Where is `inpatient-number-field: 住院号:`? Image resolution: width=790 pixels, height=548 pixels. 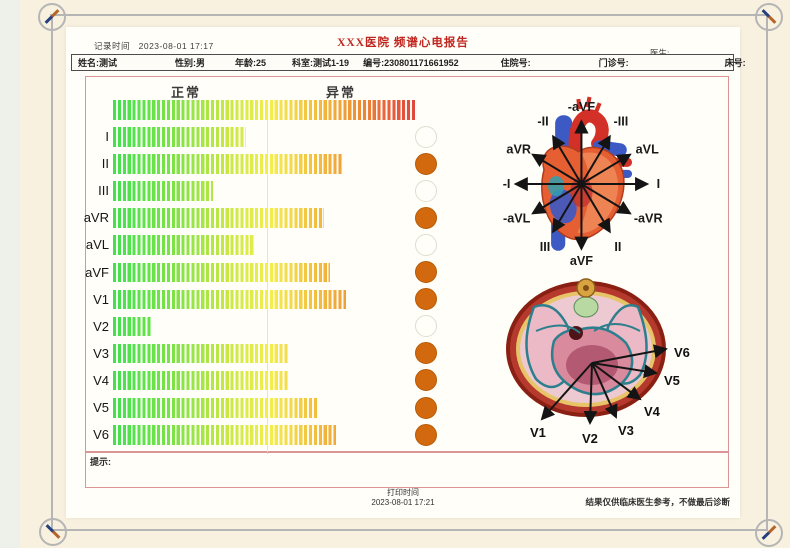
inpatient-number-field: 住院号: is located at coordinates (515, 63).